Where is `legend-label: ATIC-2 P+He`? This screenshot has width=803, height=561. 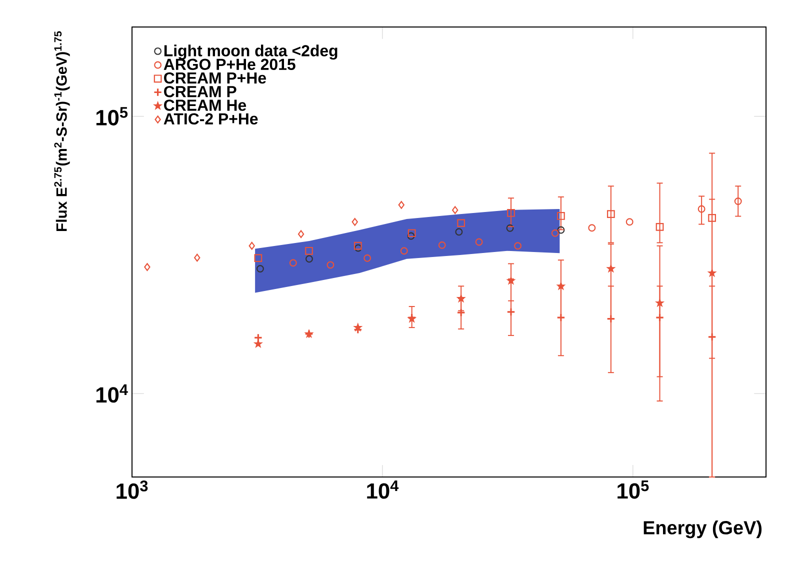
legend-label: ATIC-2 P+He is located at coordinates (211, 118).